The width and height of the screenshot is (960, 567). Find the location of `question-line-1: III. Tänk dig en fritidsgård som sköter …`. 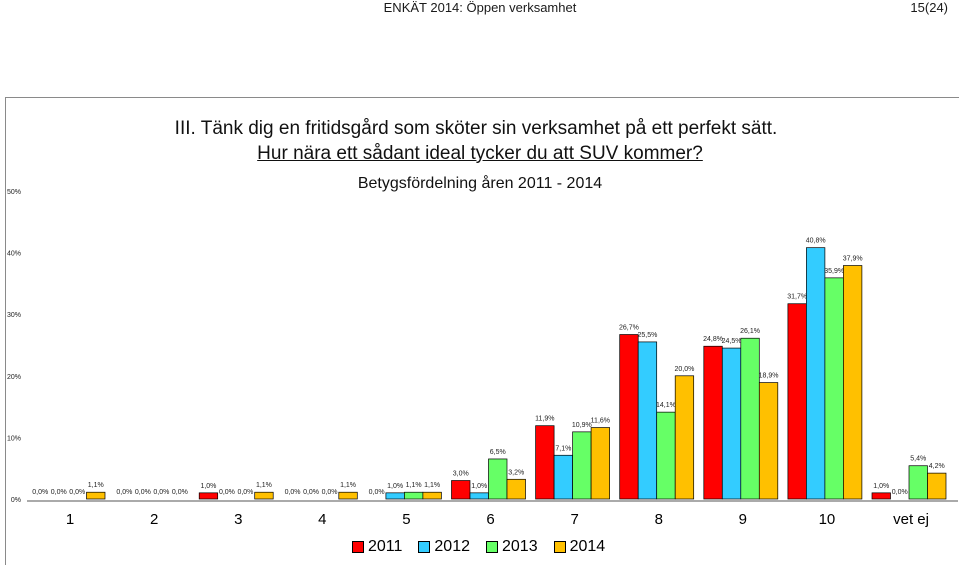

question-line-1: III. Tänk dig en fritidsgård som sköter … is located at coordinates (476, 128).